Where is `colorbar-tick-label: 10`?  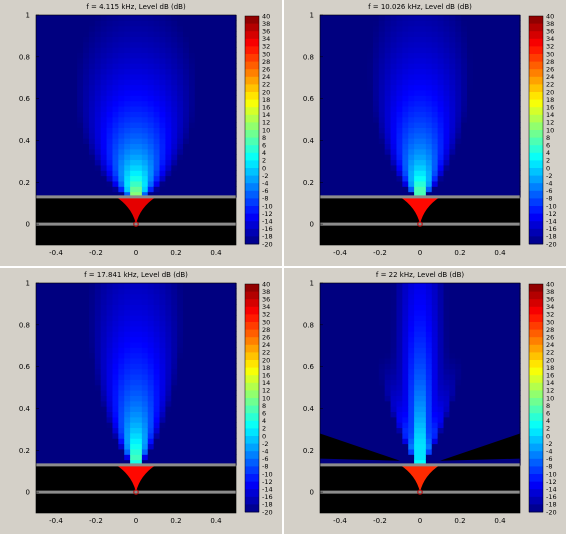 colorbar-tick-label: 10 is located at coordinates (266, 130).